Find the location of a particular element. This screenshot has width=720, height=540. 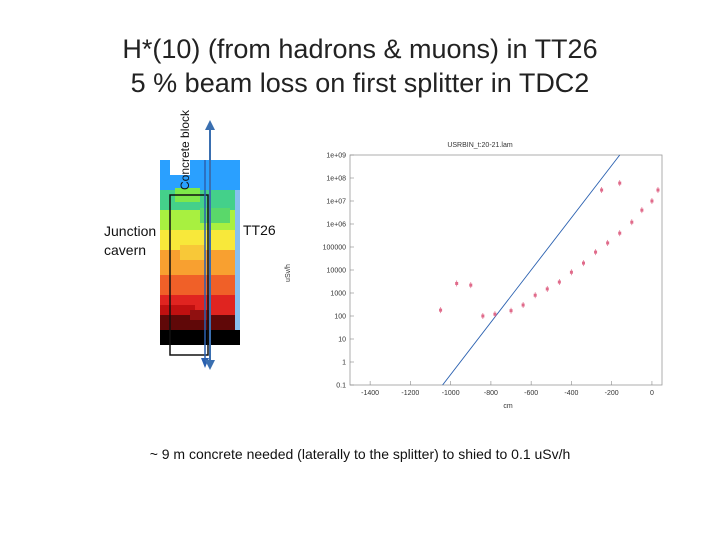

y-tick-label: 1e+07 is located at coordinates (336, 202).